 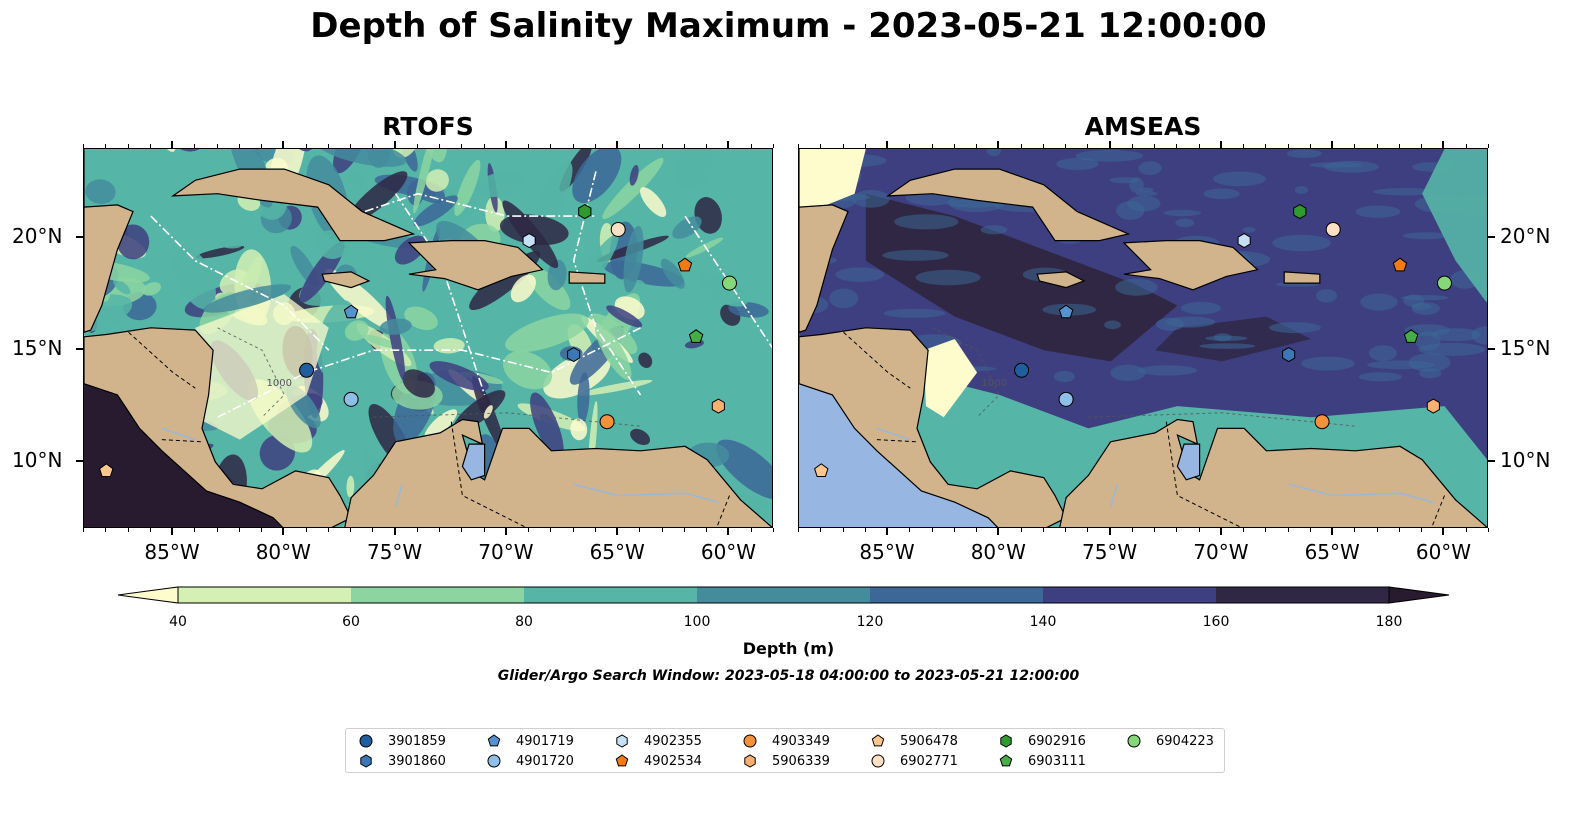 What do you see at coordinates (832, 183) in the screenshot?
I see `shelf-shallow` at bounding box center [832, 183].